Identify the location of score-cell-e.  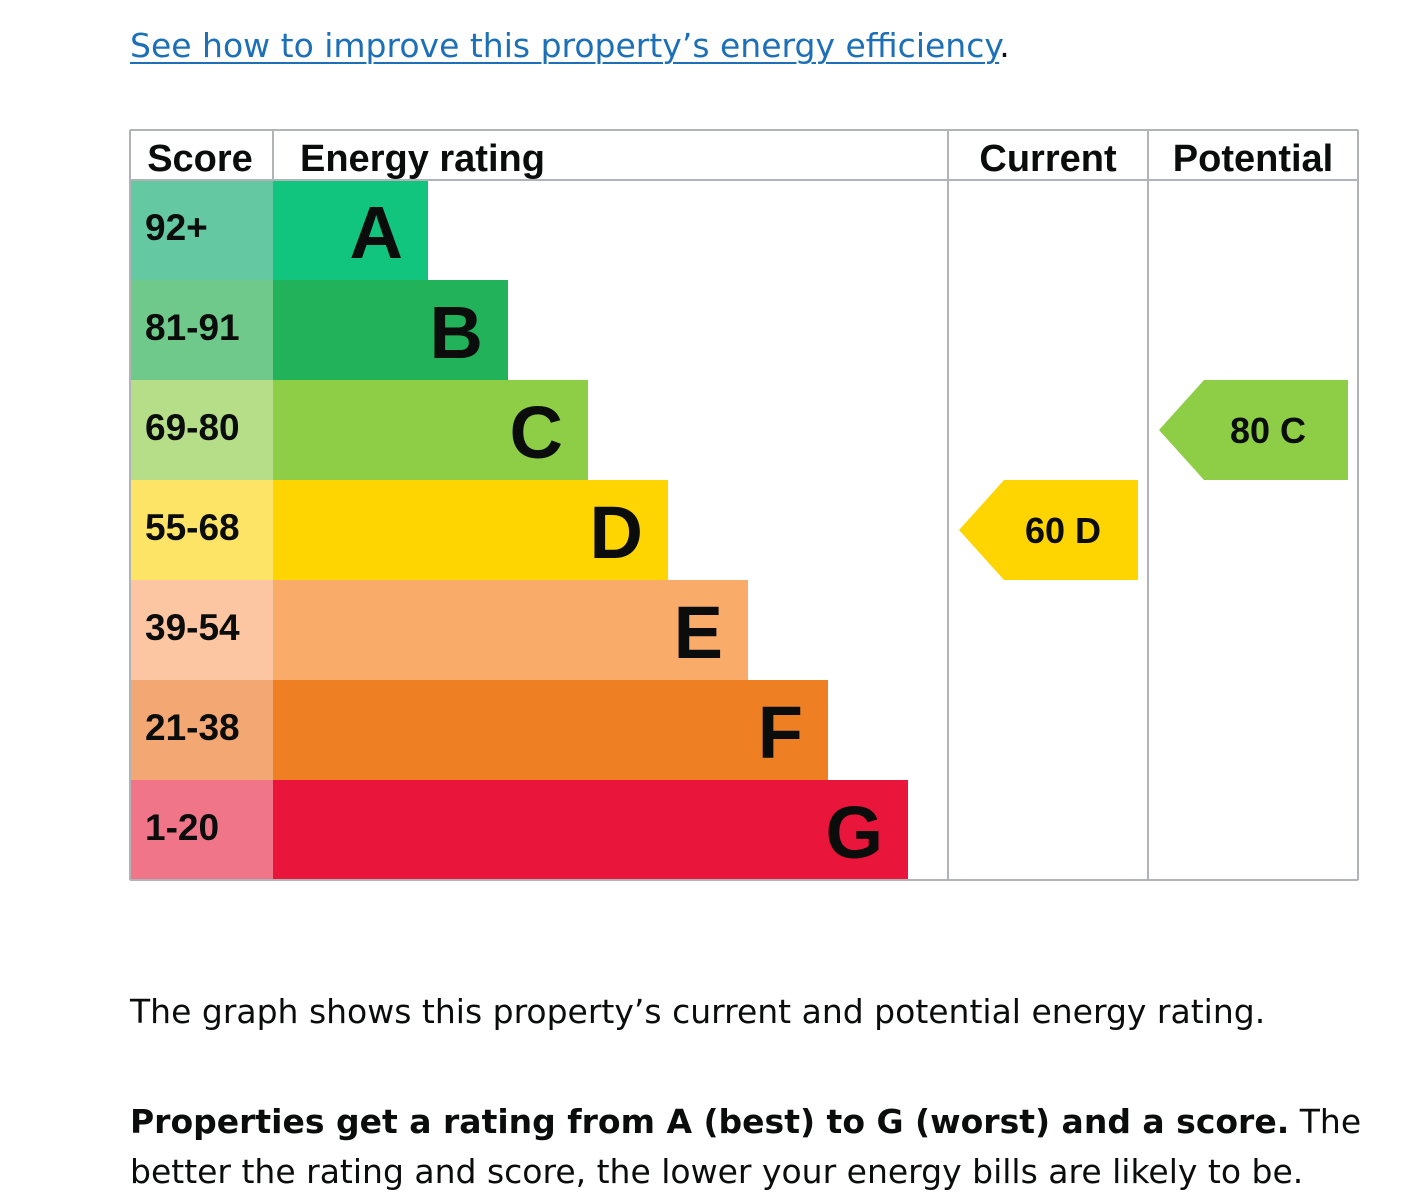
(201, 630).